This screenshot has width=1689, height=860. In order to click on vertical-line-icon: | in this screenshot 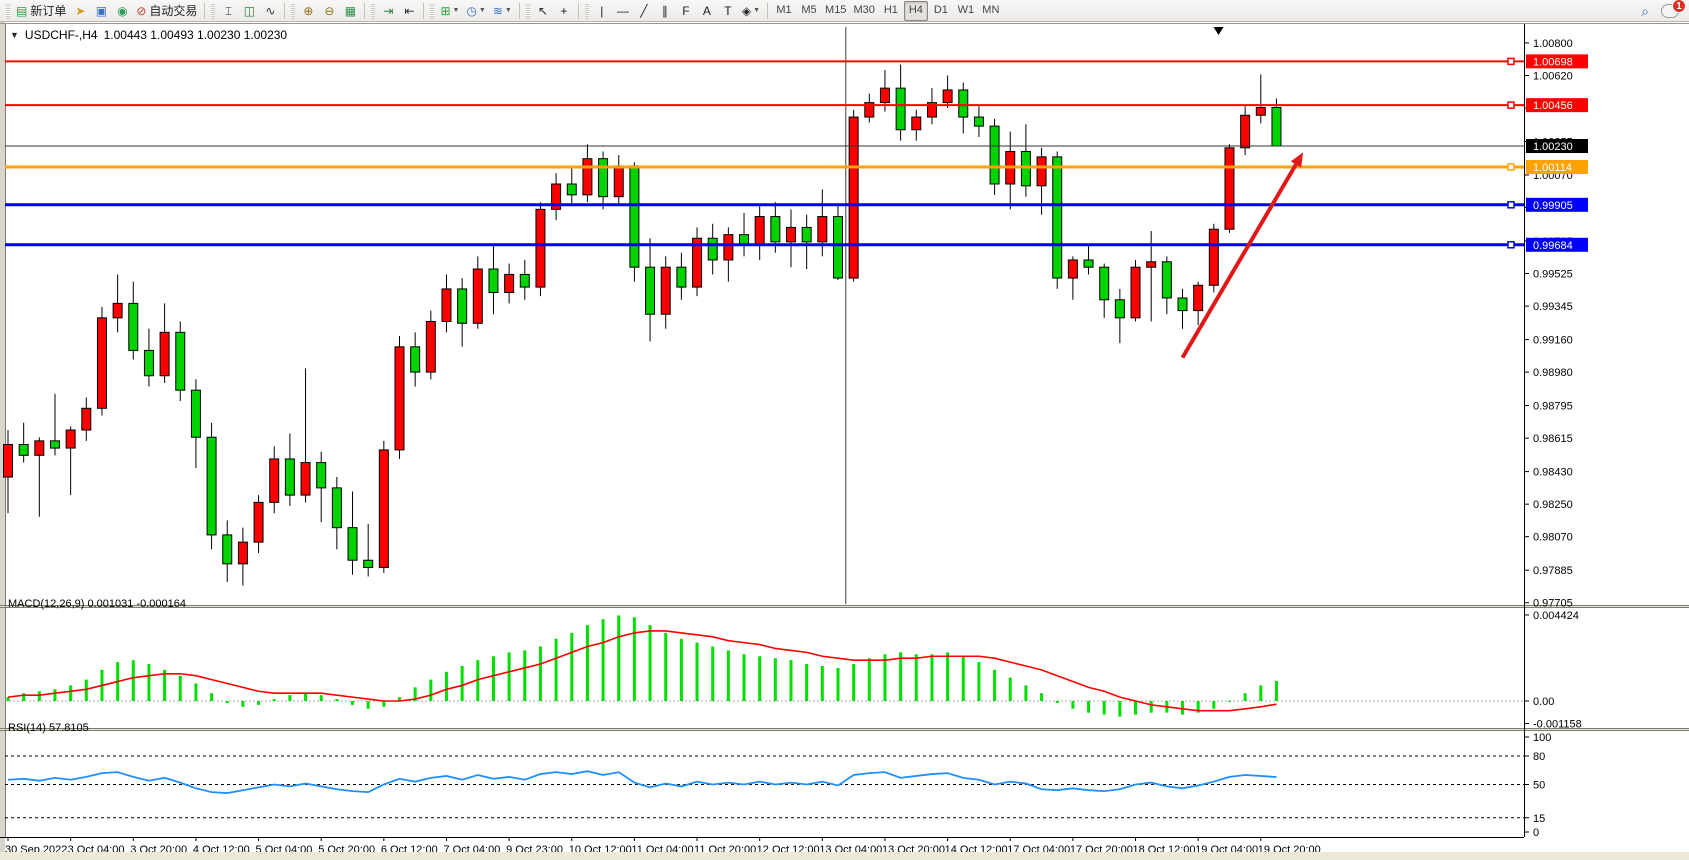, I will do `click(602, 10)`.